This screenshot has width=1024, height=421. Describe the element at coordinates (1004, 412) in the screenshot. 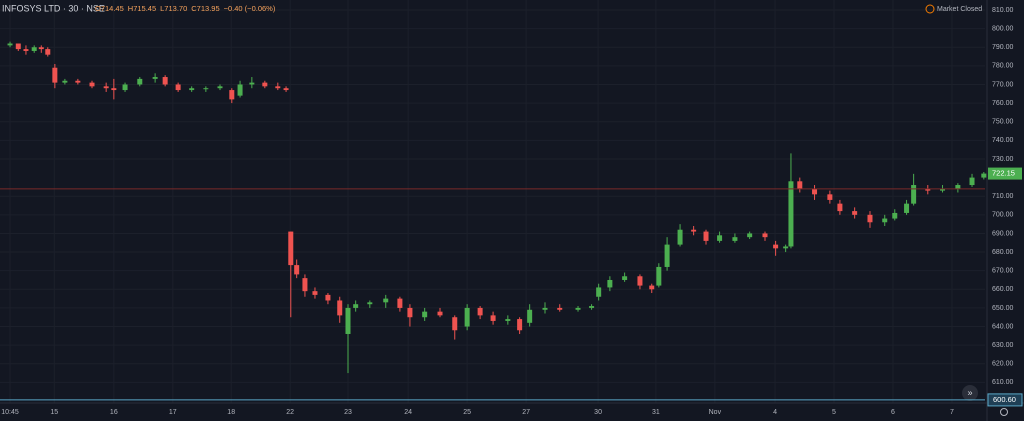

I see `settings-icon` at that location.